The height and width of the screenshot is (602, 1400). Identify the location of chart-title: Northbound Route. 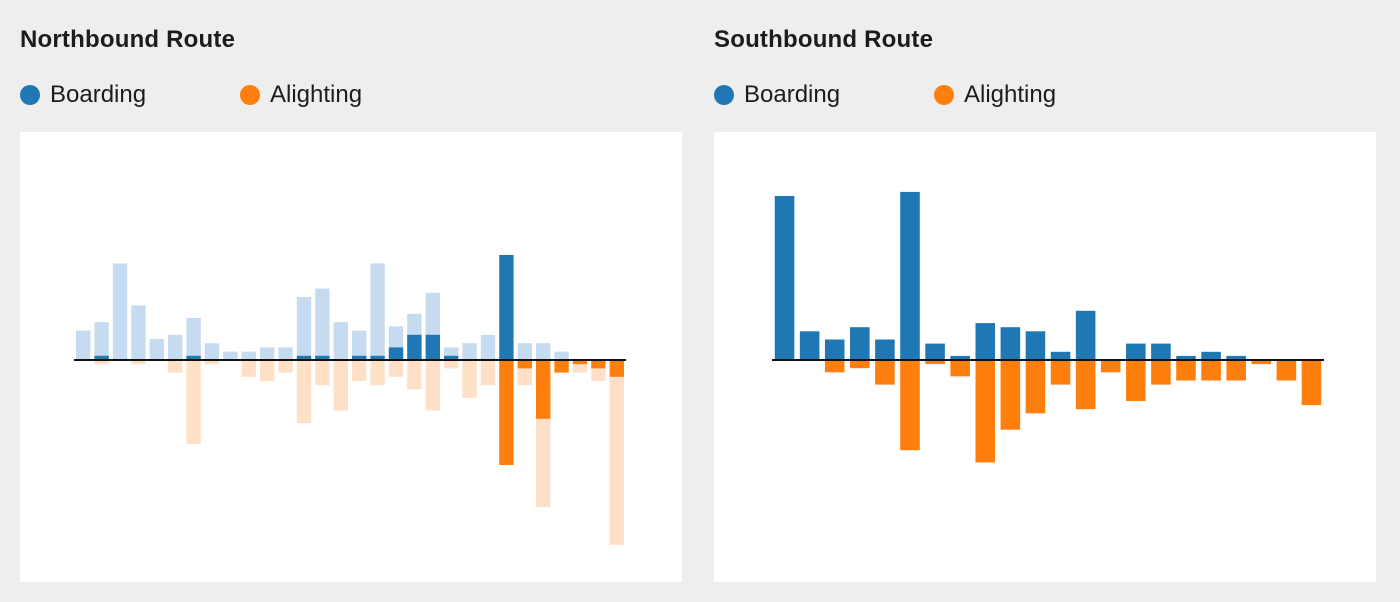
(128, 39).